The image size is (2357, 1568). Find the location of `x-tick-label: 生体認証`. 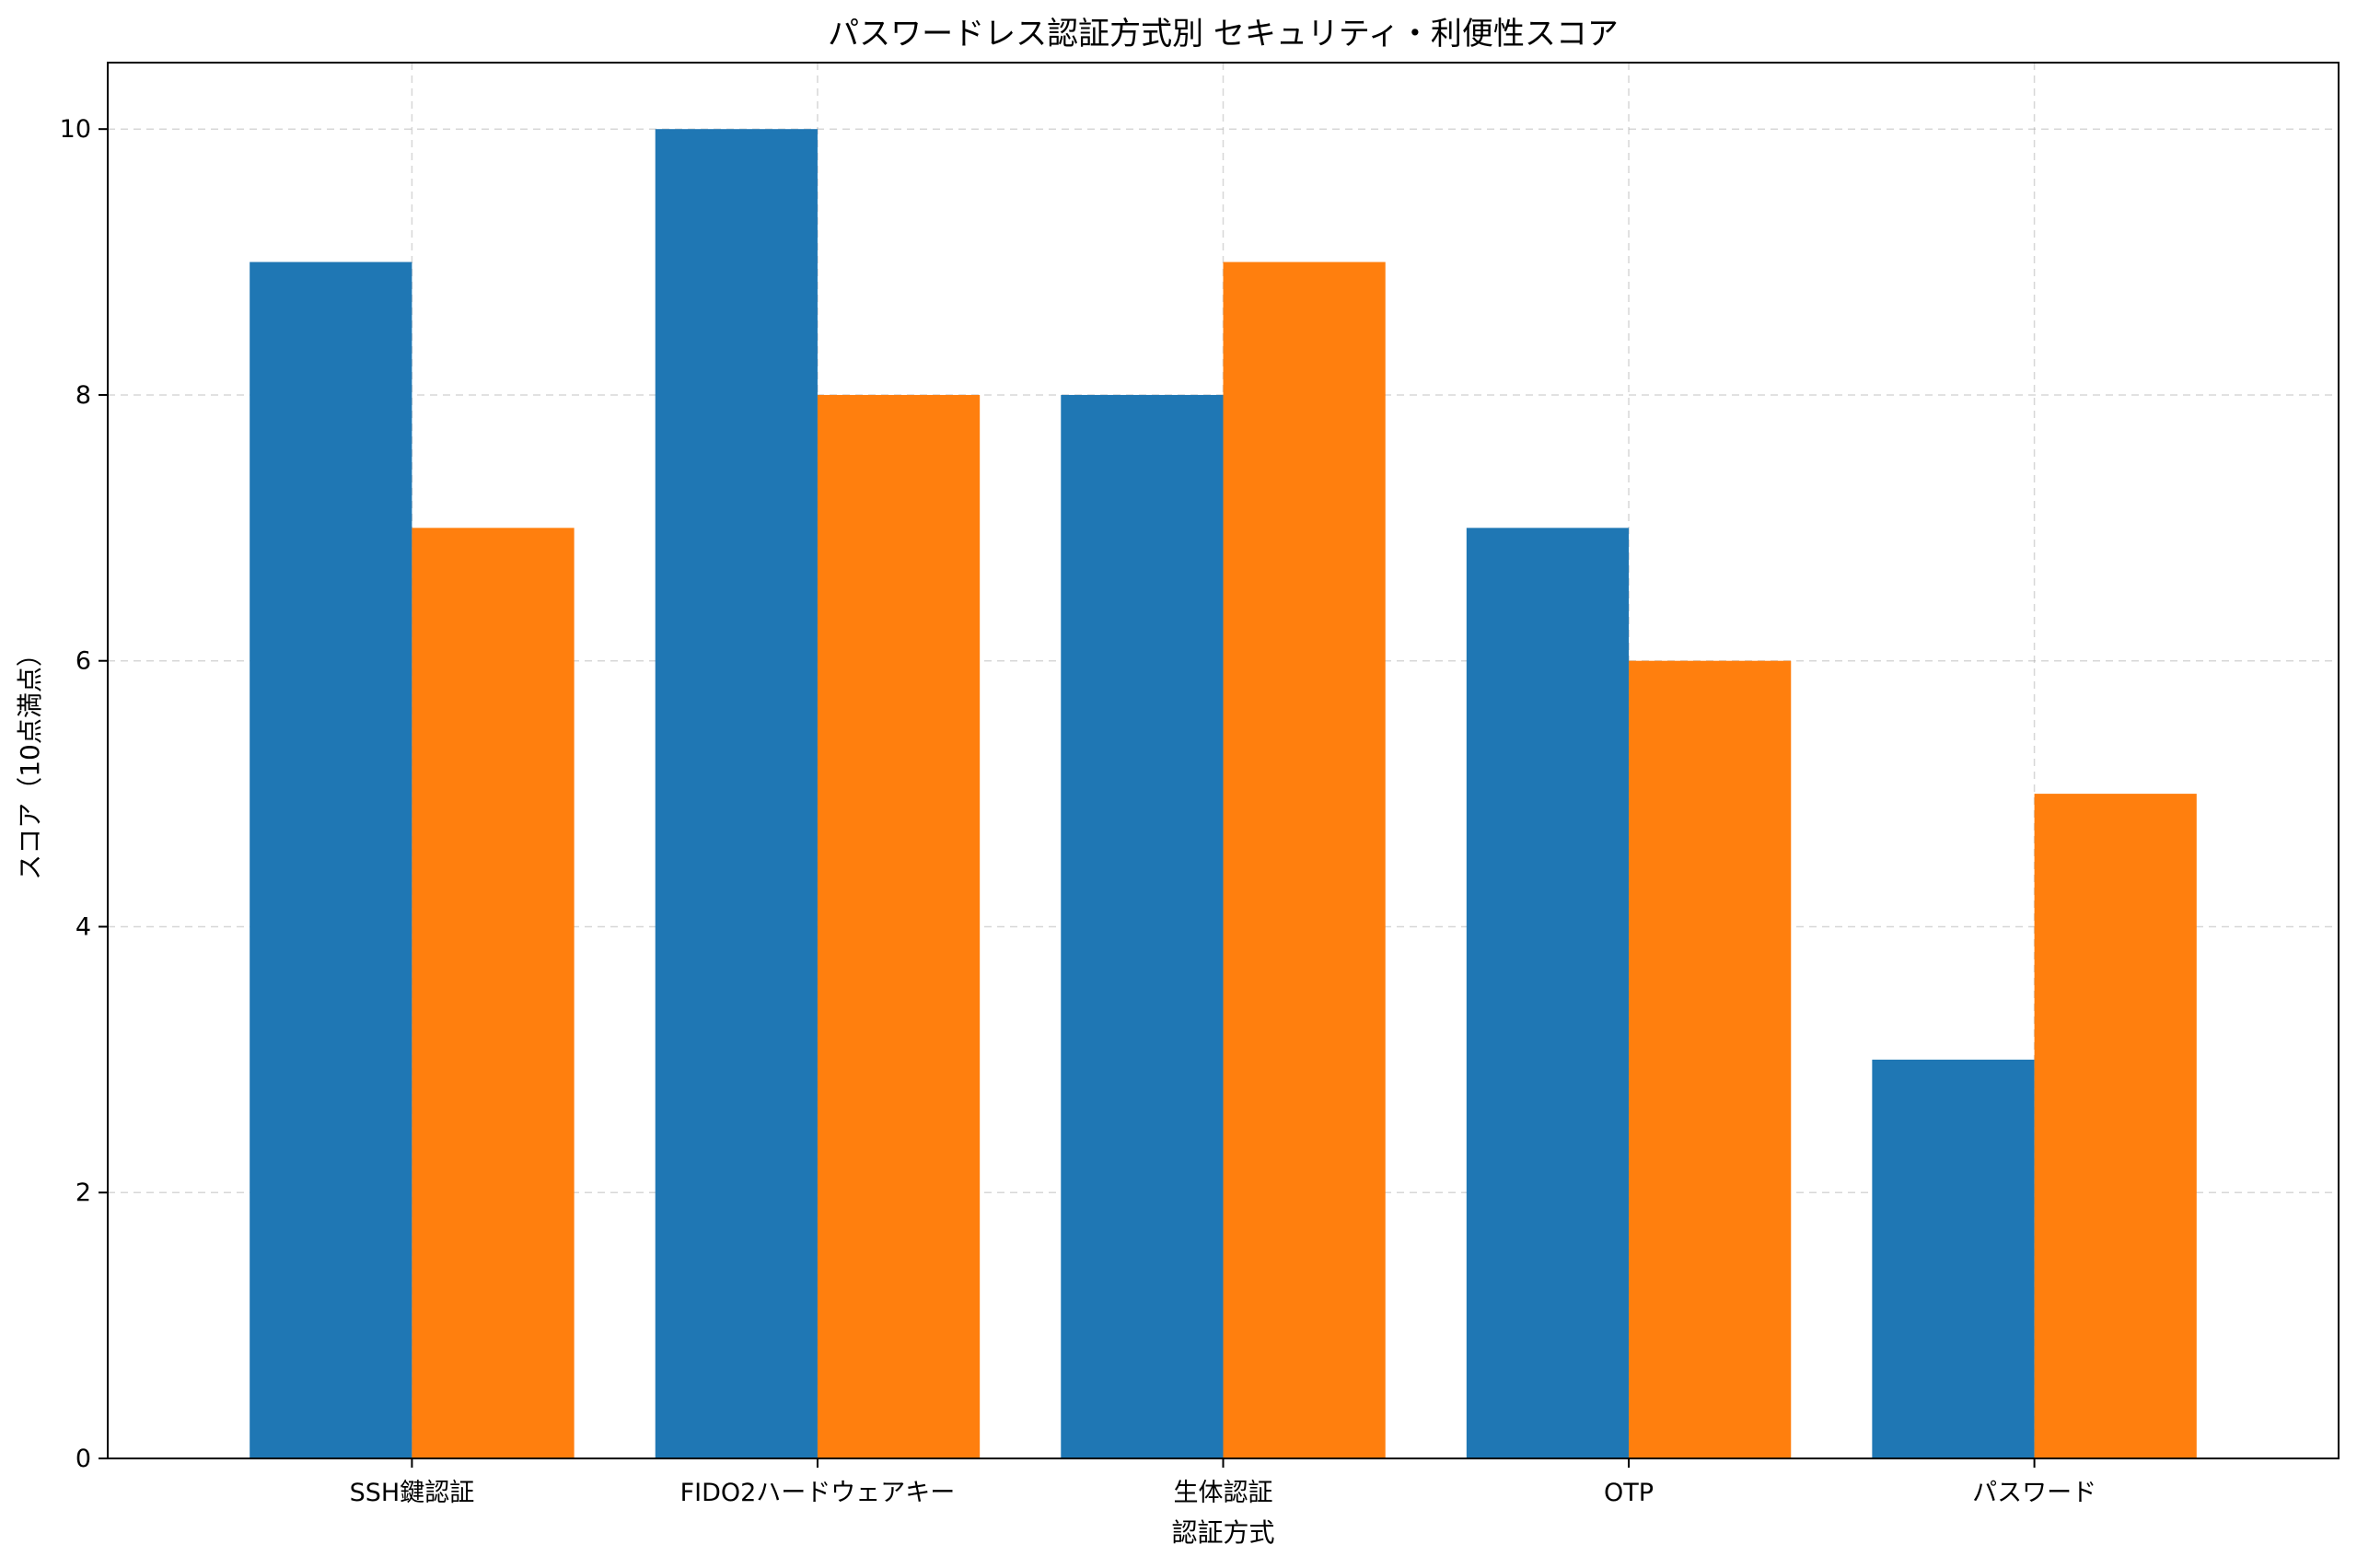

x-tick-label: 生体認証 is located at coordinates (1223, 1493).